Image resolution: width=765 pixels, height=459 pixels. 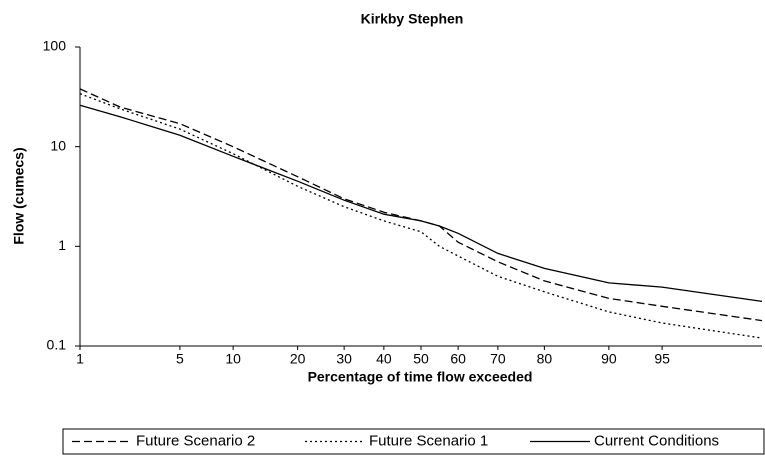 I want to click on chart-title: Kirkby Stephen, so click(x=412, y=19).